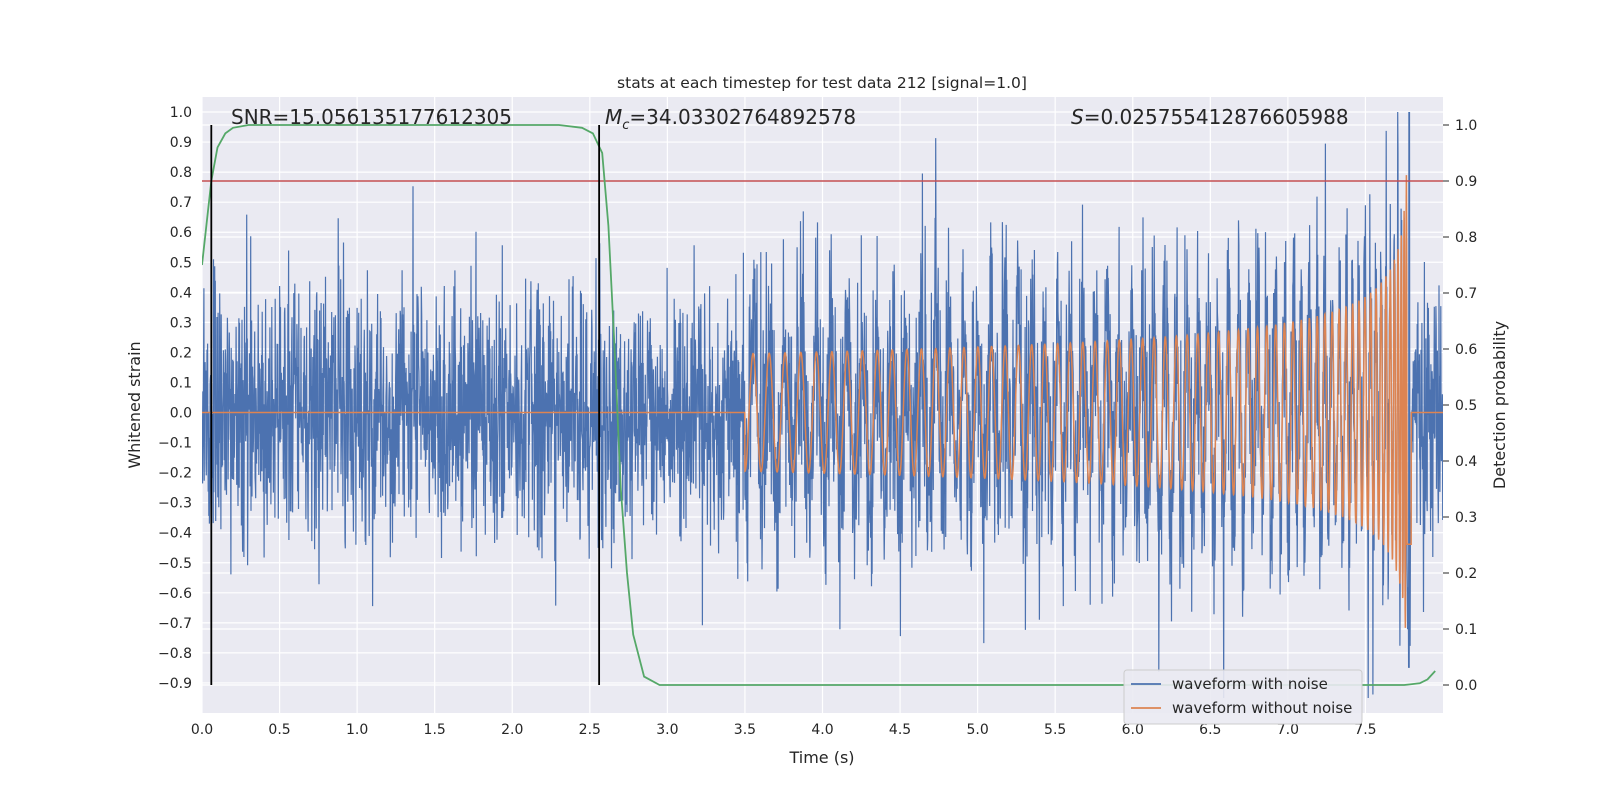 This screenshot has width=1600, height=800. I want to click on s-symbol: S, so click(1077, 117).